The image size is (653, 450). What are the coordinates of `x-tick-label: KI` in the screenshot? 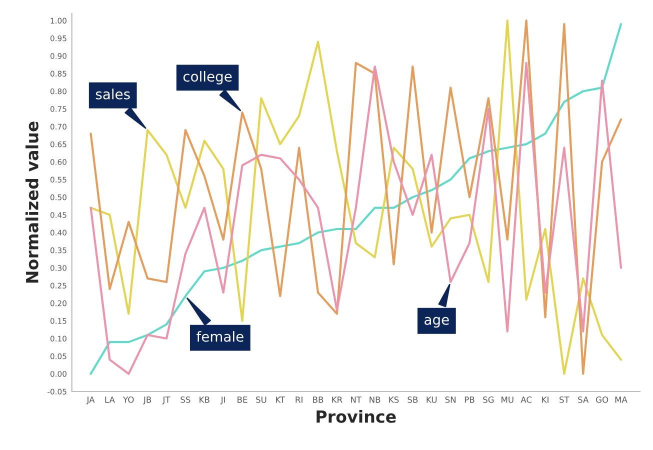 It's located at (545, 399).